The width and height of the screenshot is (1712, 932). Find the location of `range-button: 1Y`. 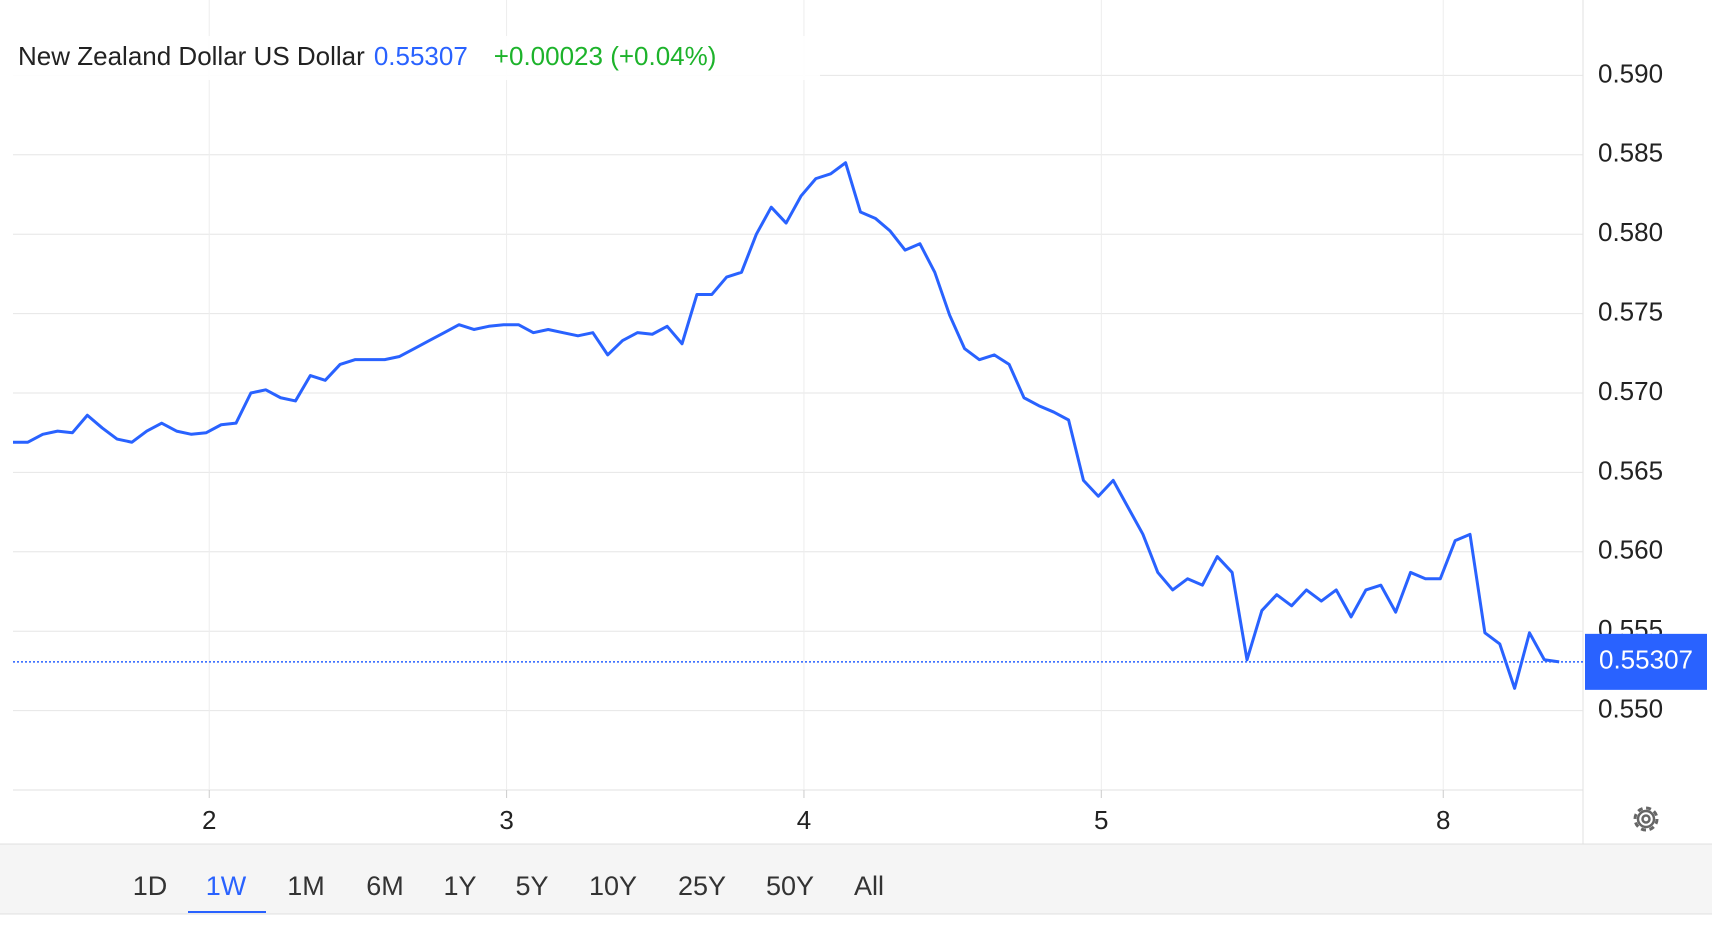

range-button: 1Y is located at coordinates (459, 886).